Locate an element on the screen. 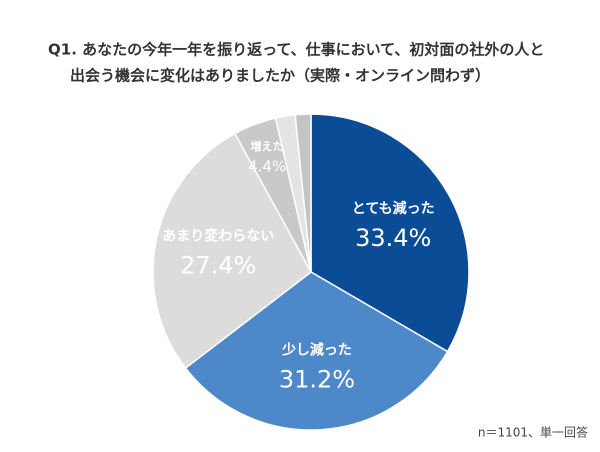 The image size is (600, 452). slice-label: あまり変わらない is located at coordinates (218, 235).